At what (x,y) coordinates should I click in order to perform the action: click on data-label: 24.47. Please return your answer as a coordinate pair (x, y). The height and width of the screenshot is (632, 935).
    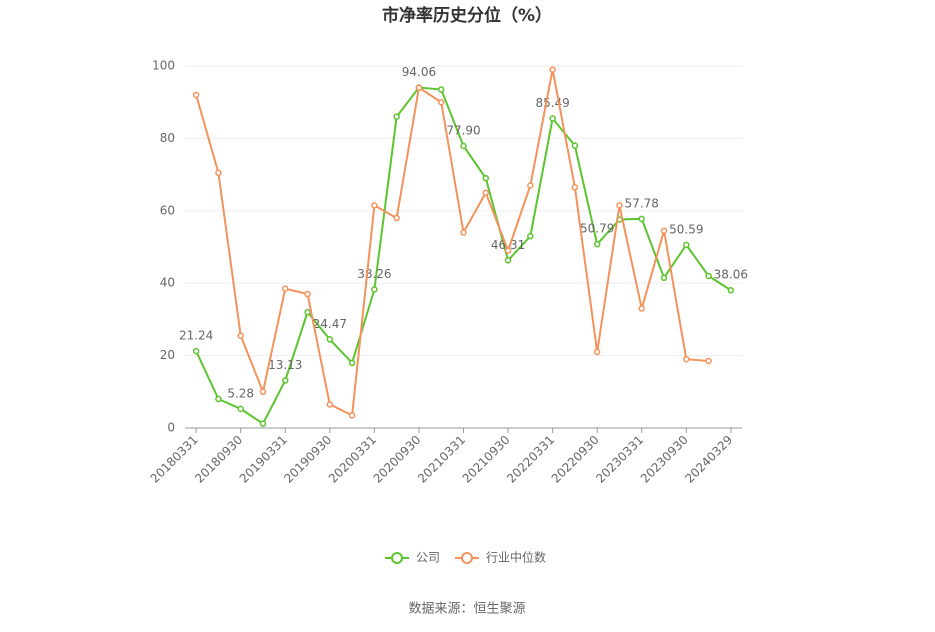
    Looking at the image, I should click on (330, 324).